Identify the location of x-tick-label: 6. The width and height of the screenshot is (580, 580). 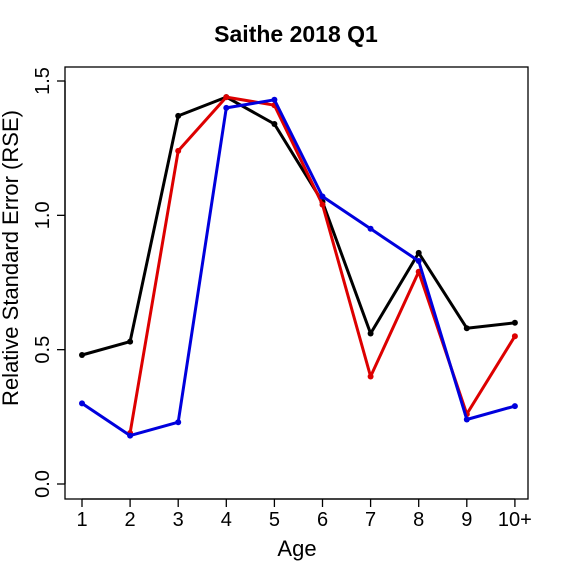
(322, 520).